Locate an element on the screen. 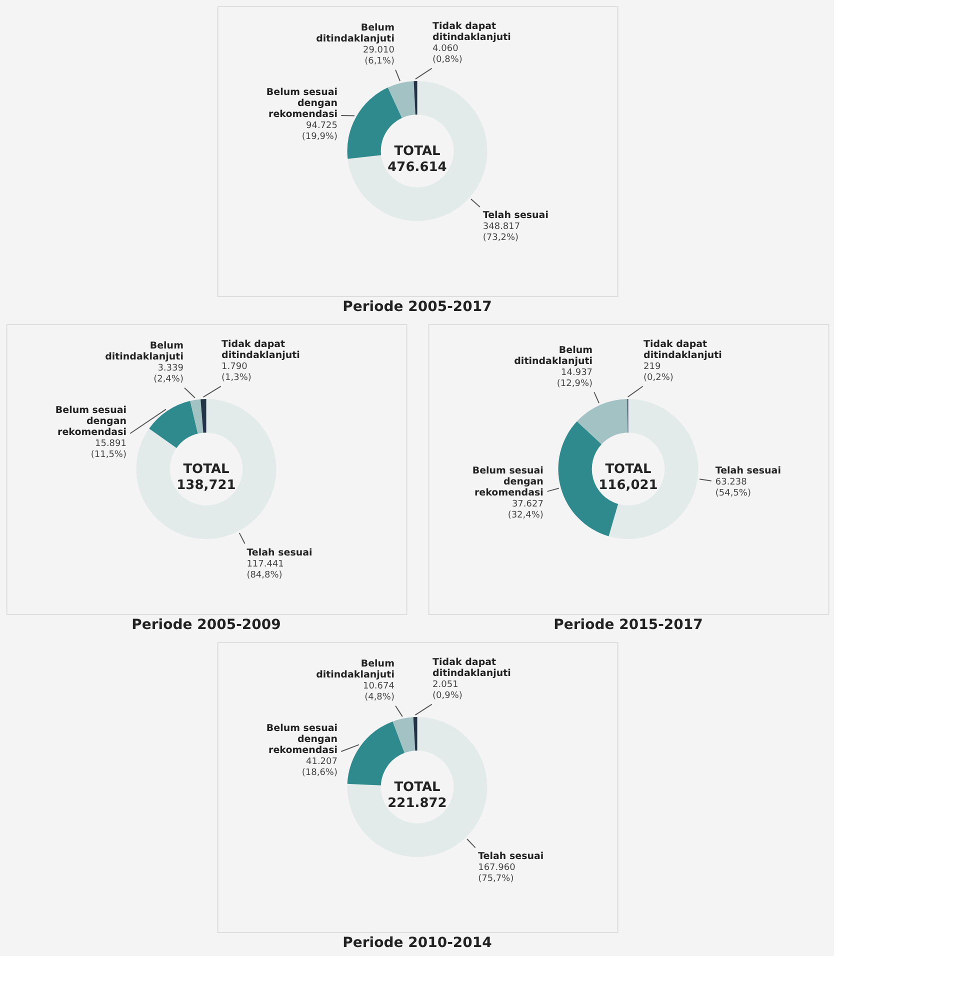 This screenshot has width=957, height=996. data-label: 117.441 (84,8%) is located at coordinates (265, 570).